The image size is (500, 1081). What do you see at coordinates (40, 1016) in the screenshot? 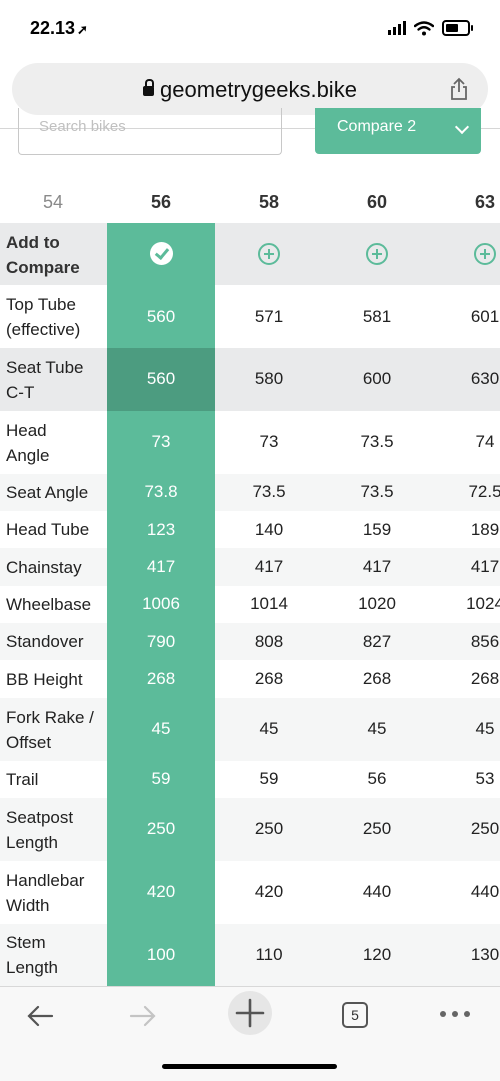
I see `back-arrow-icon` at bounding box center [40, 1016].